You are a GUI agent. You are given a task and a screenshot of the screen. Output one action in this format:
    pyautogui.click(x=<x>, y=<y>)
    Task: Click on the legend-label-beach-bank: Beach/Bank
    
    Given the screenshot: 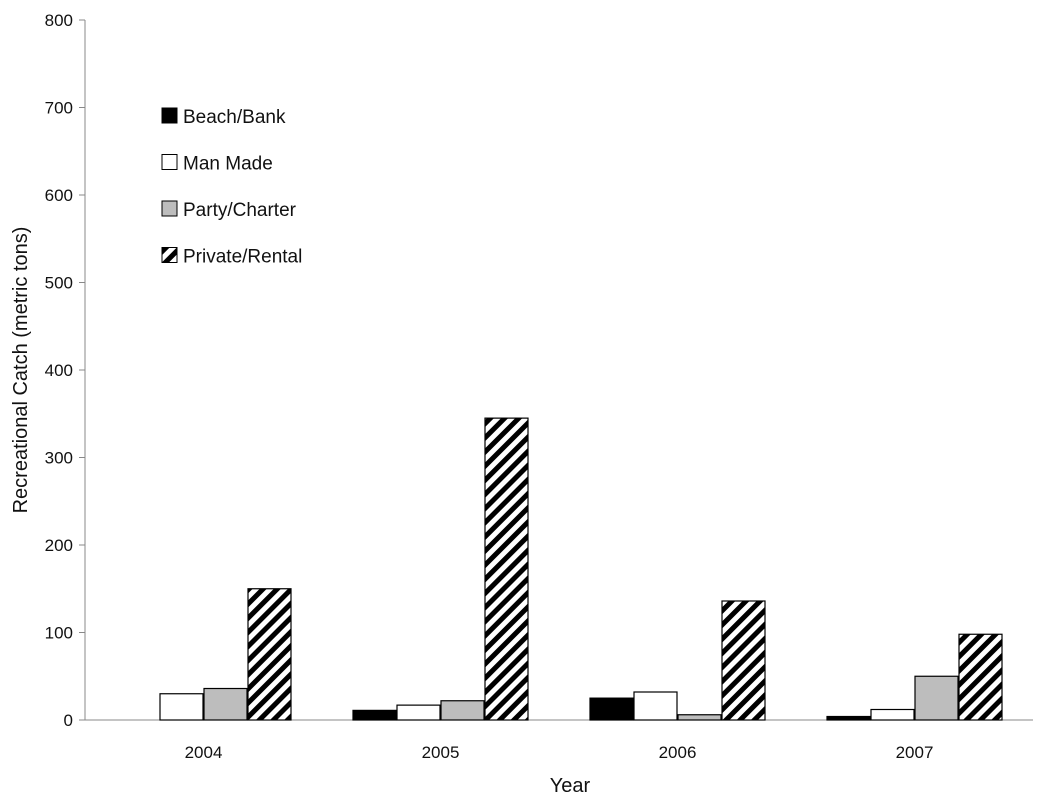 What is the action you would take?
    pyautogui.click(x=234, y=117)
    